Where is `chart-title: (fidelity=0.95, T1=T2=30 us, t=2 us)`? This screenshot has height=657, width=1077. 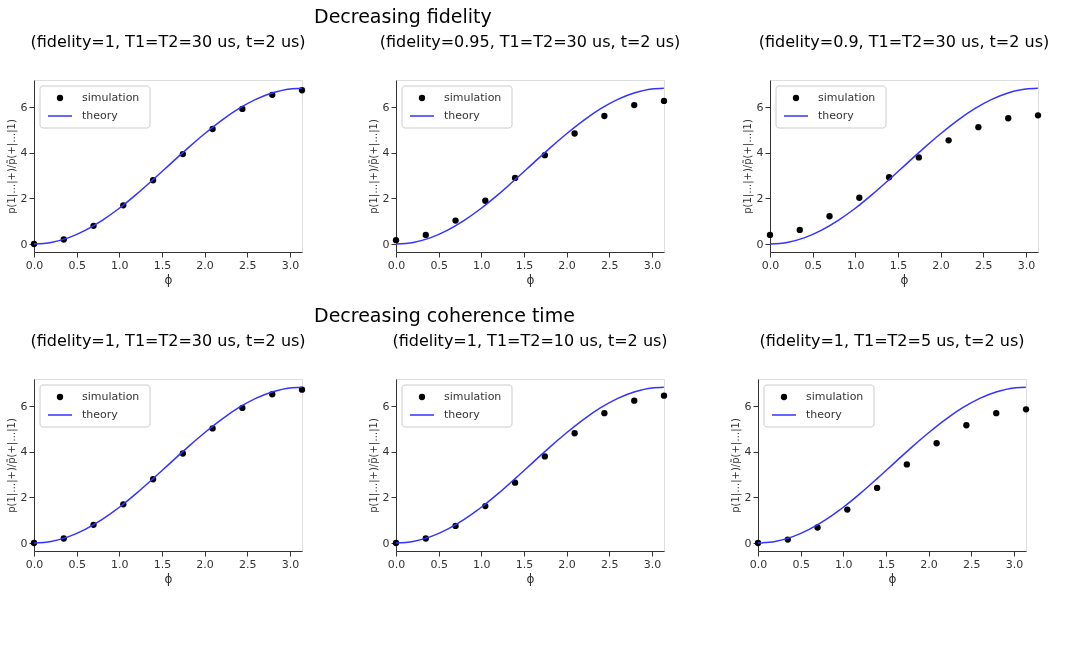
chart-title: (fidelity=0.95, T1=T2=30 us, t=2 us) is located at coordinates (530, 41).